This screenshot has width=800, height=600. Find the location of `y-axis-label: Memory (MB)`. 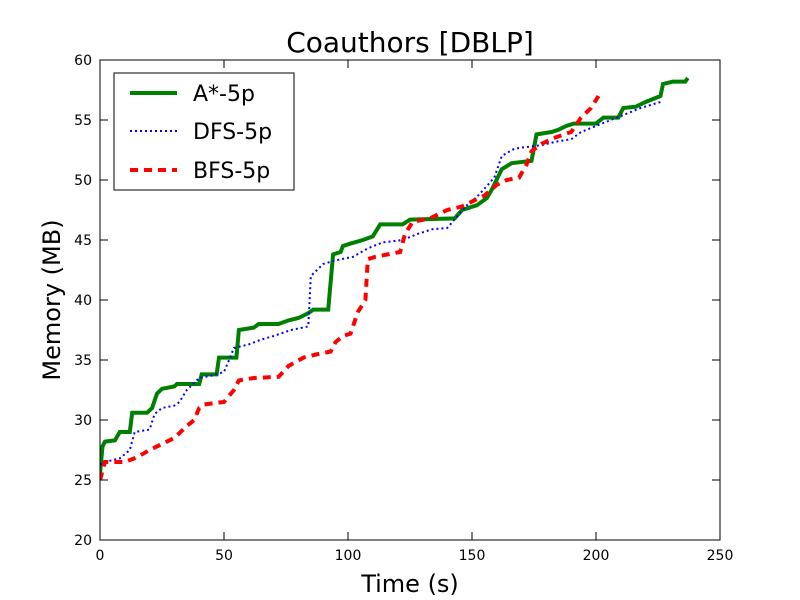

y-axis-label: Memory (MB) is located at coordinates (52, 299).